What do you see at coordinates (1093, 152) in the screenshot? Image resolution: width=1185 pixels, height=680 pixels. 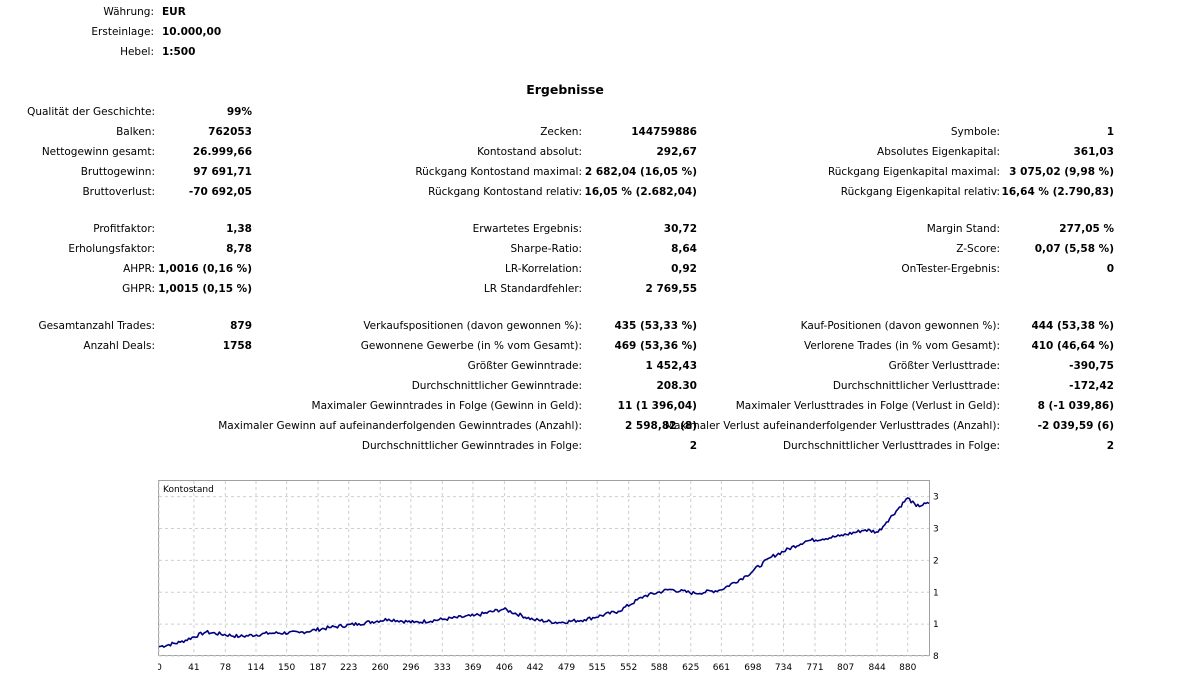 I see `equity-absolute-value: 361,03` at bounding box center [1093, 152].